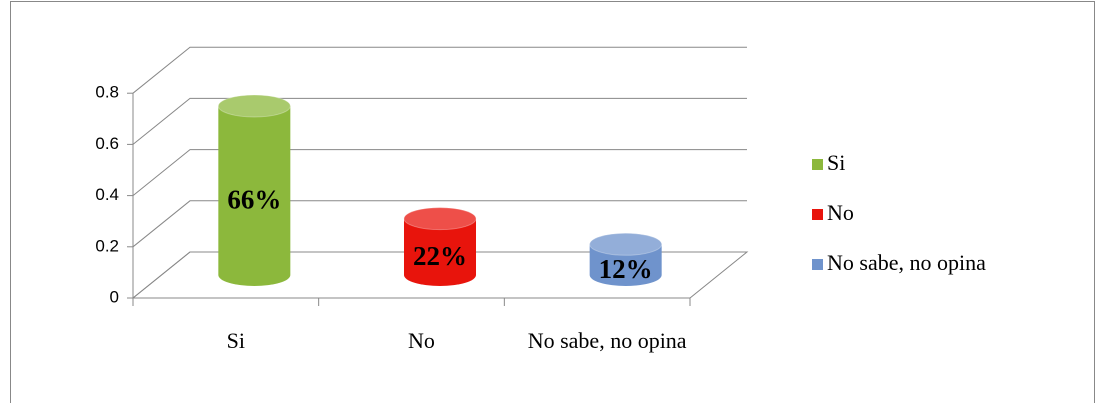 This screenshot has height=403, width=1096. What do you see at coordinates (840, 212) in the screenshot?
I see `legend-label: No` at bounding box center [840, 212].